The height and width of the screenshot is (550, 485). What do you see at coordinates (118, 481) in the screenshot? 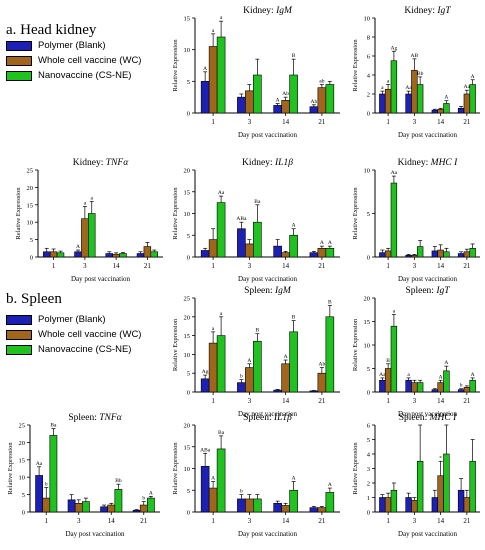
I see `significance-label: Bb` at bounding box center [118, 481].